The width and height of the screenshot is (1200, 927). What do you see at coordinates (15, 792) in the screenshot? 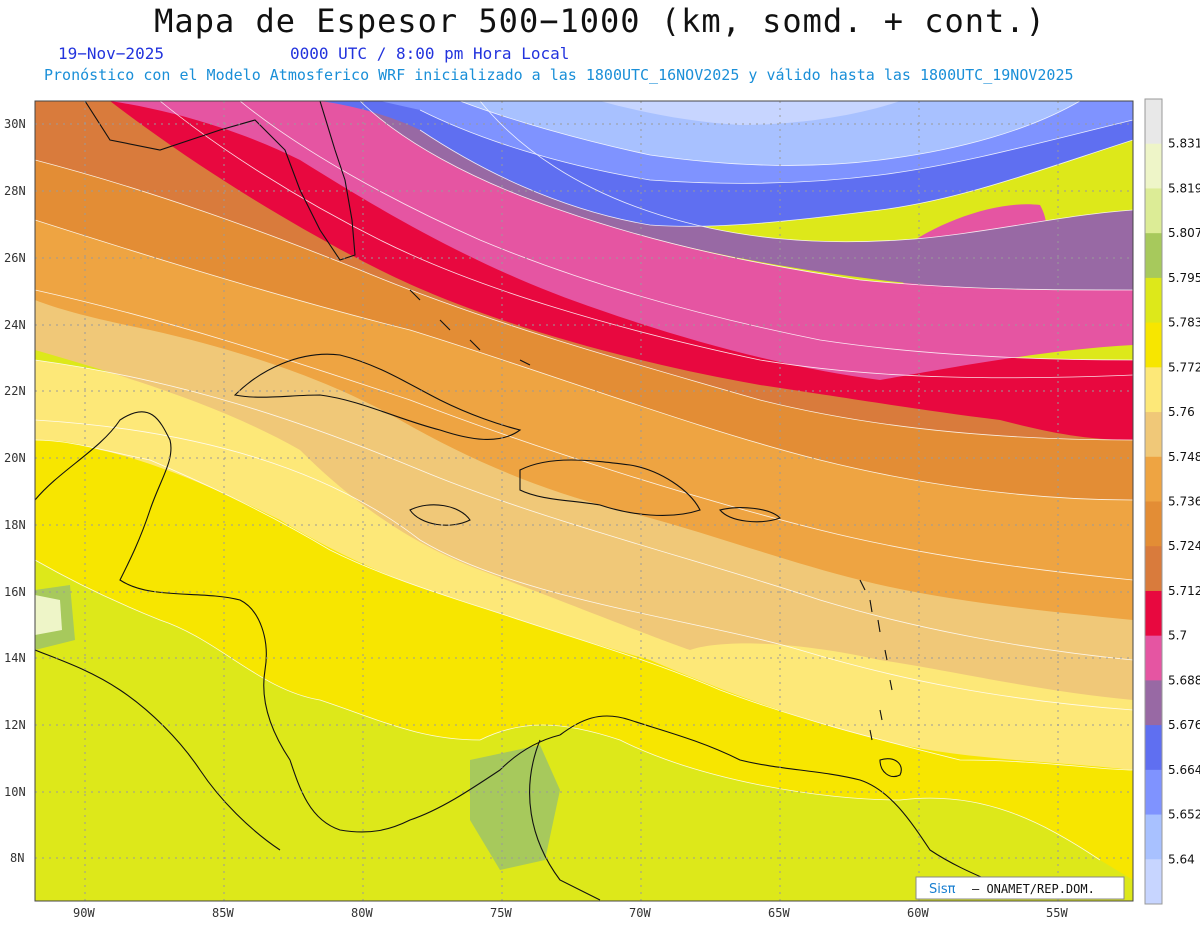
I see `lat-label: 10N` at bounding box center [15, 792].